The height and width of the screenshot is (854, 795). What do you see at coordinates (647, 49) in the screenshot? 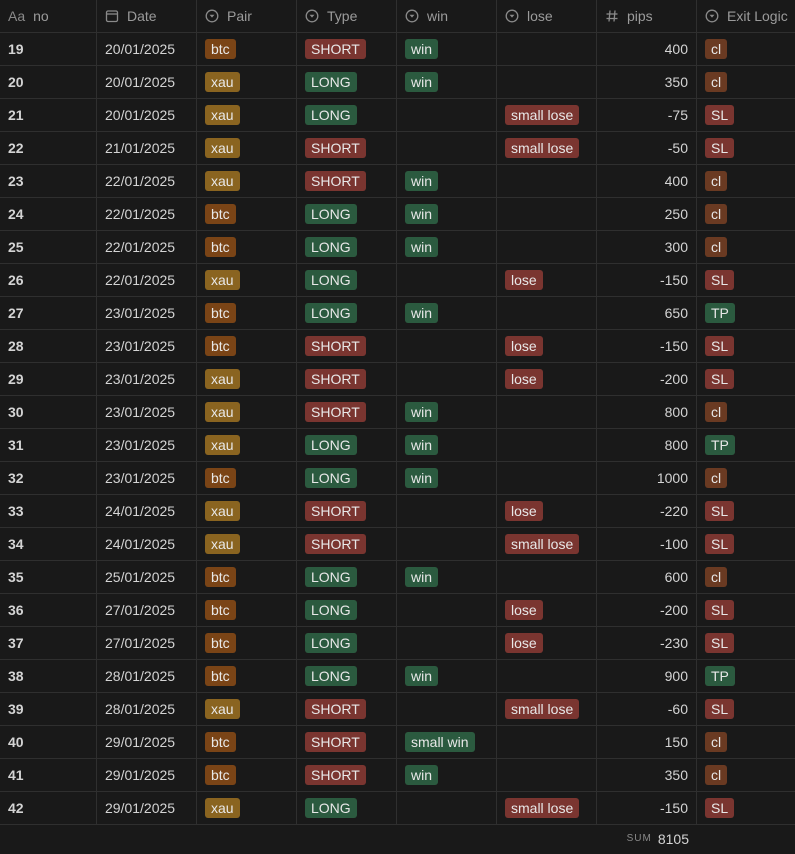
I see `table-cell: 400` at bounding box center [647, 49].